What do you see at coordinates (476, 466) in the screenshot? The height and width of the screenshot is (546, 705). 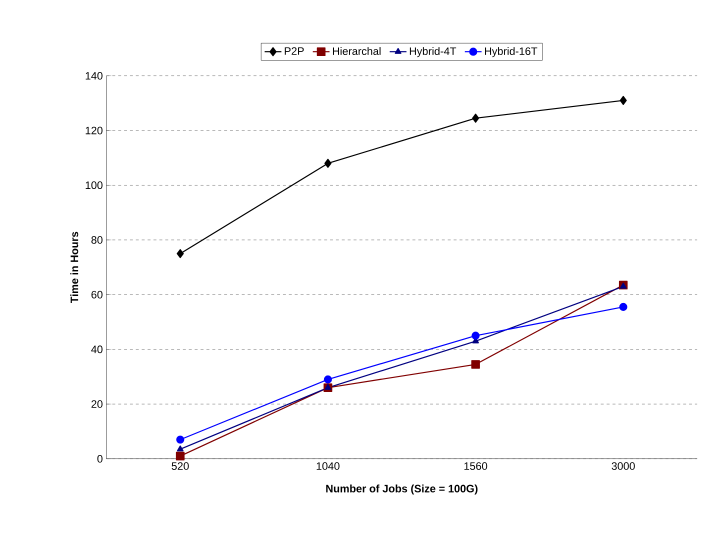 I see `x-tick-label: 1560` at bounding box center [476, 466].